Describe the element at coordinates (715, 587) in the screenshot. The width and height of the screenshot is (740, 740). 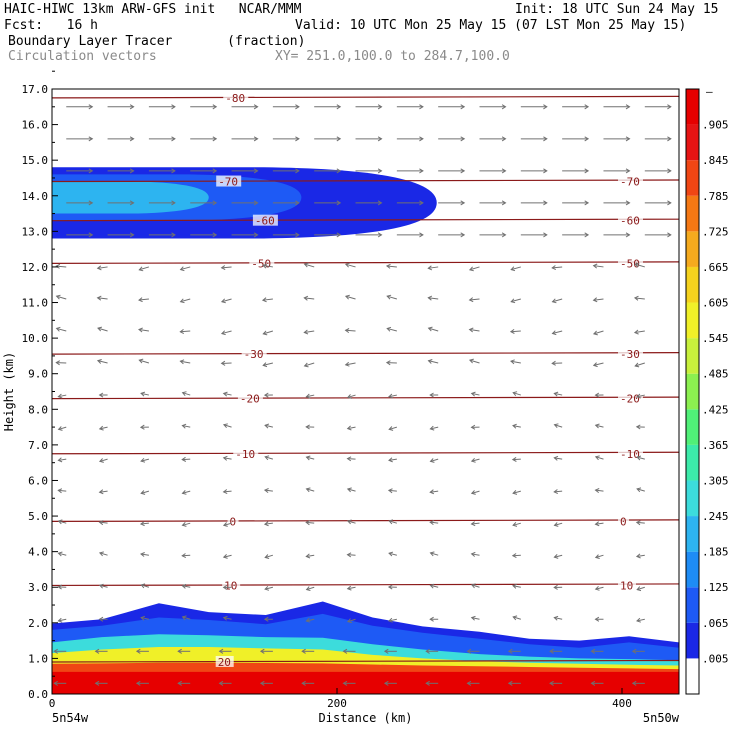
I see `colorbar-label: .125` at that location.